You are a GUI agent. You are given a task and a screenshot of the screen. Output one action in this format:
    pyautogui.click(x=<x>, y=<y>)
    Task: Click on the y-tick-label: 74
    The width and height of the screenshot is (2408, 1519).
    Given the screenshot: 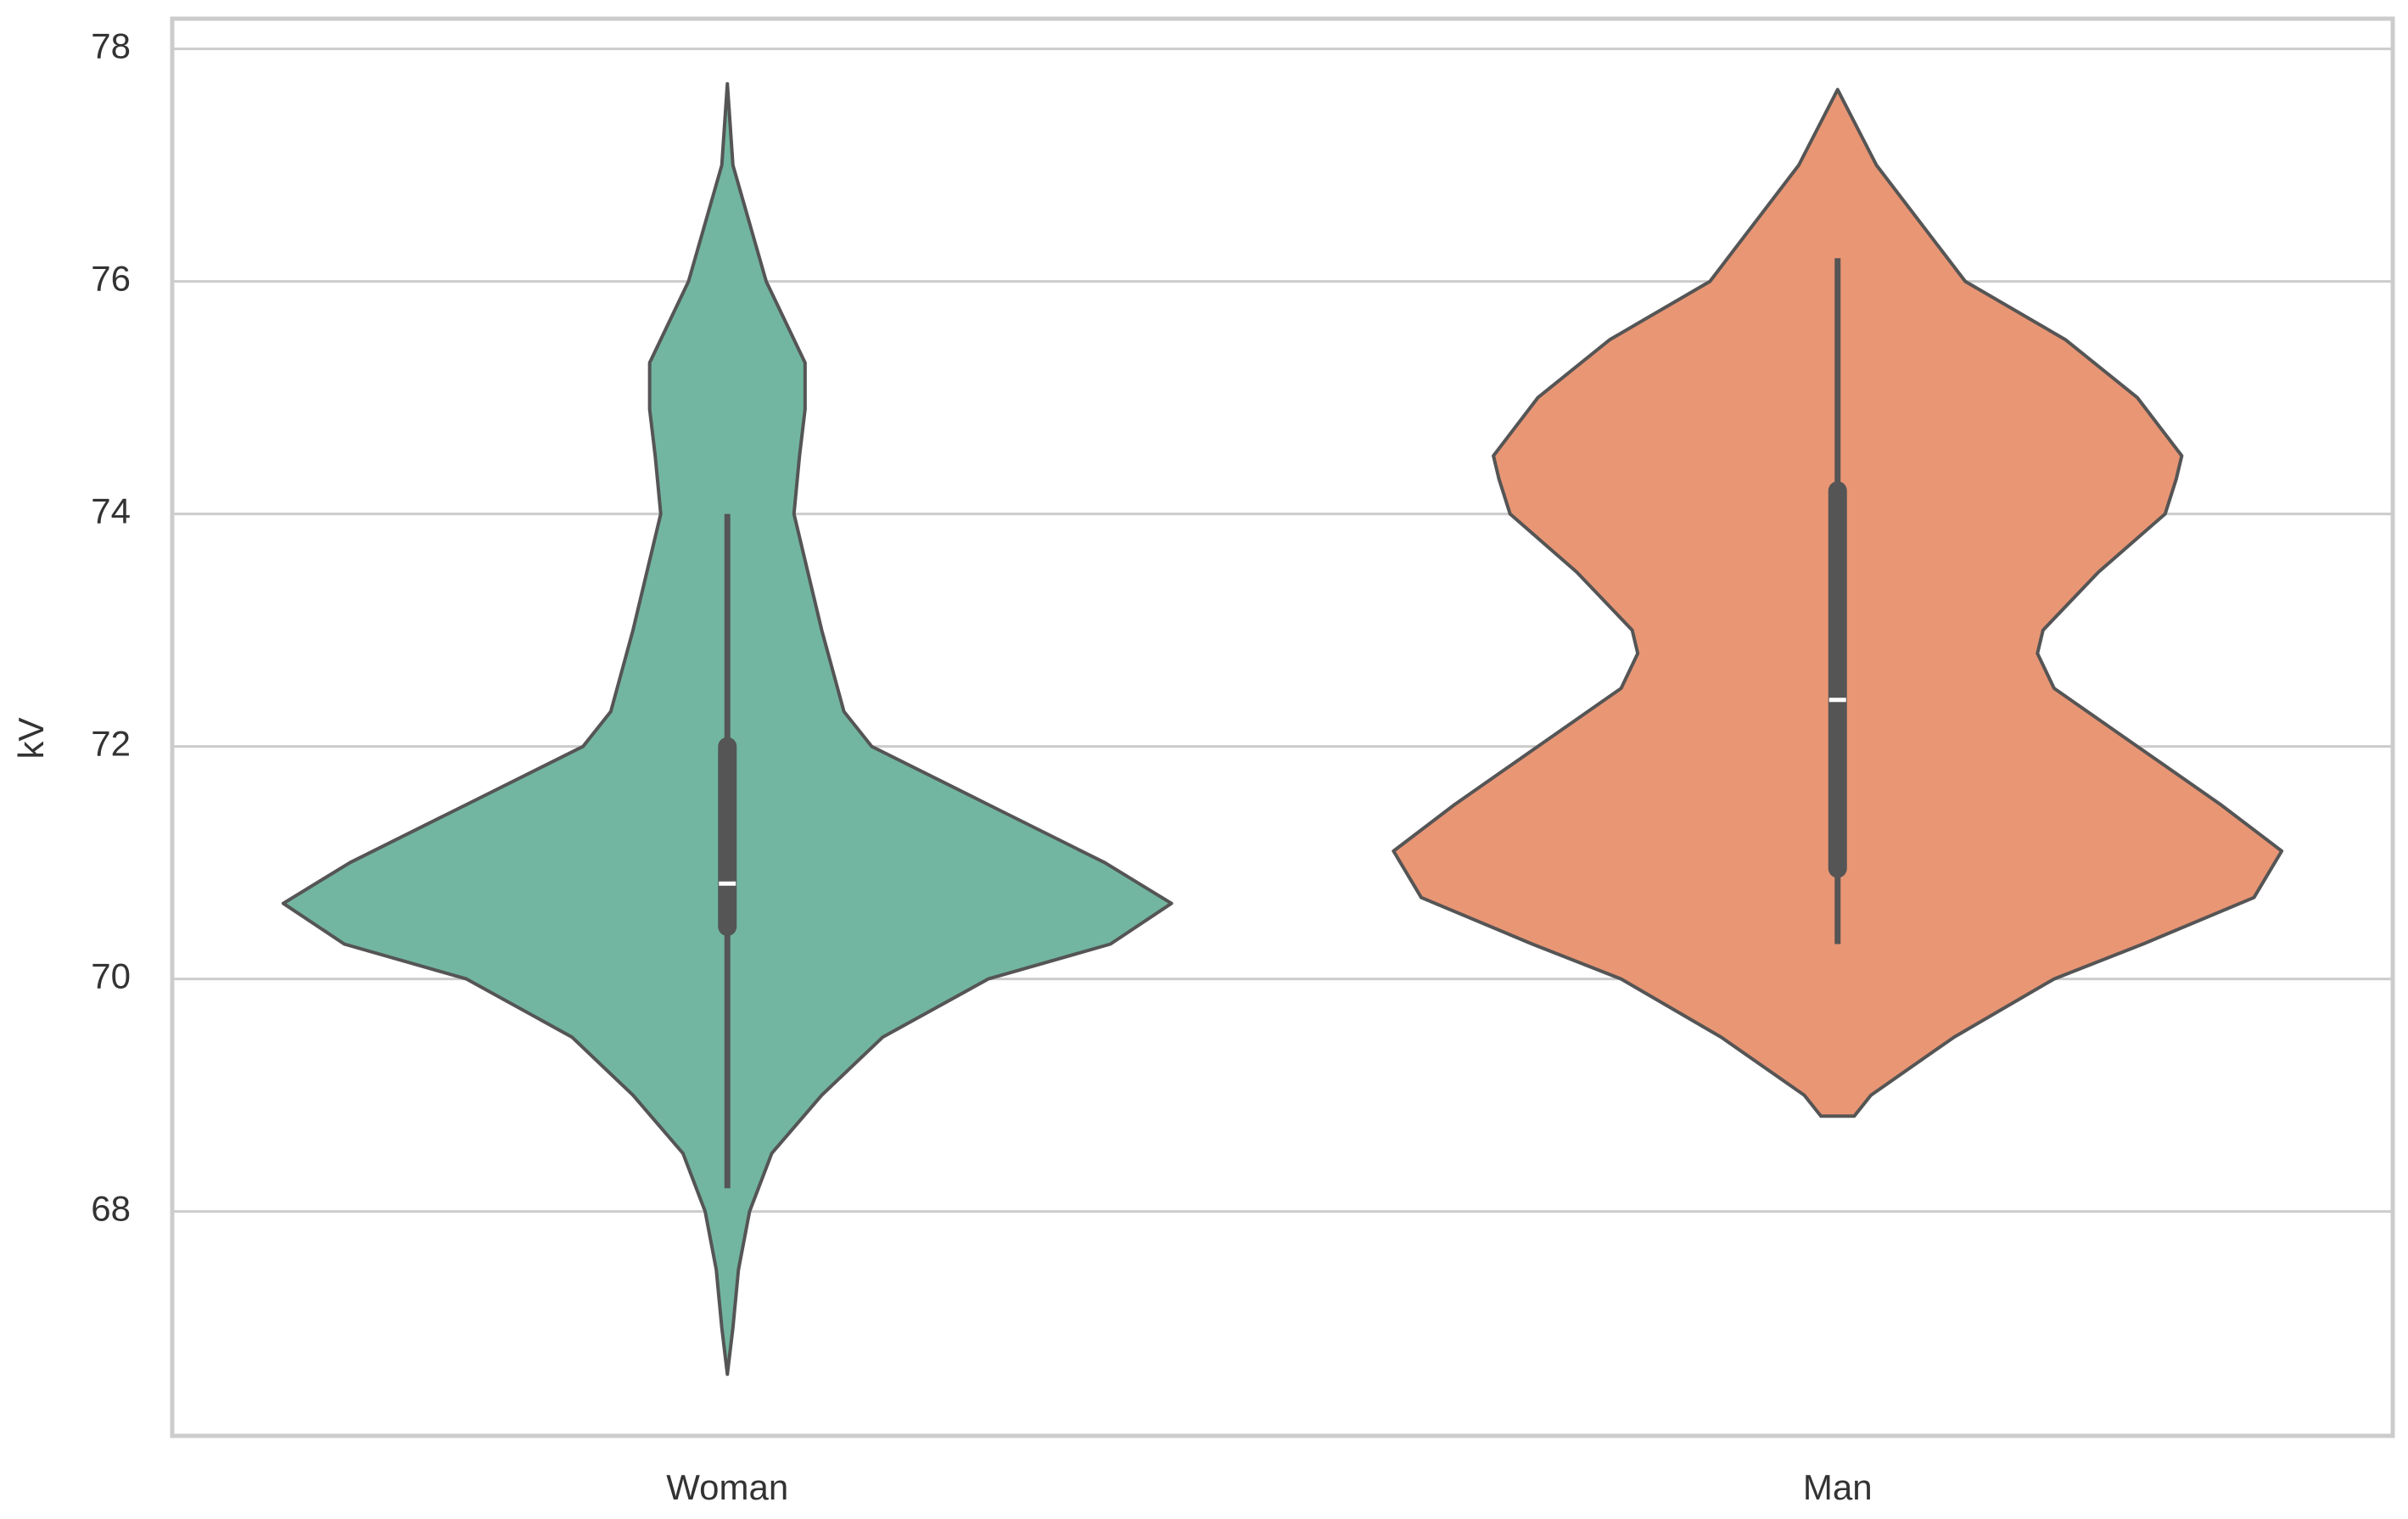 What is the action you would take?
    pyautogui.click(x=111, y=511)
    